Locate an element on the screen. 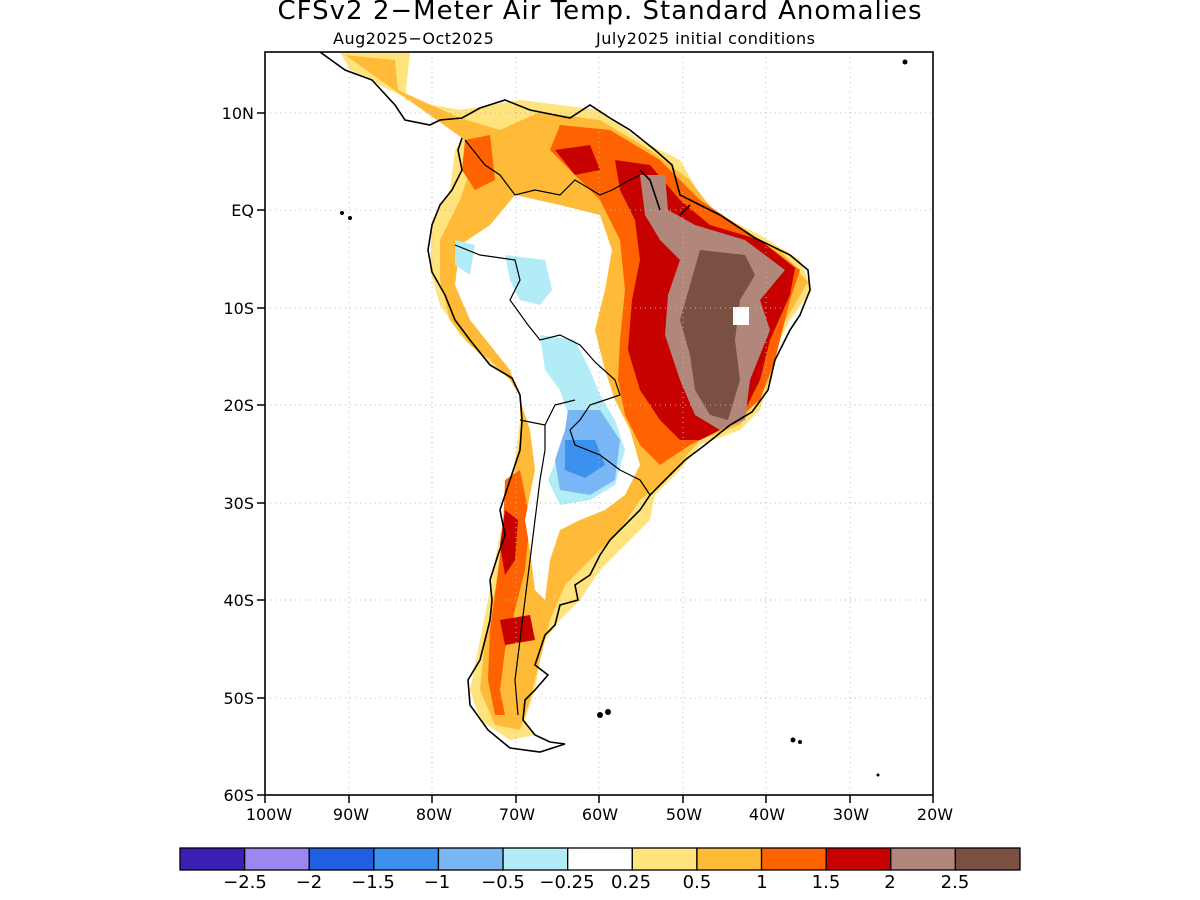  colorbar-label: −1.5 is located at coordinates (373, 882).